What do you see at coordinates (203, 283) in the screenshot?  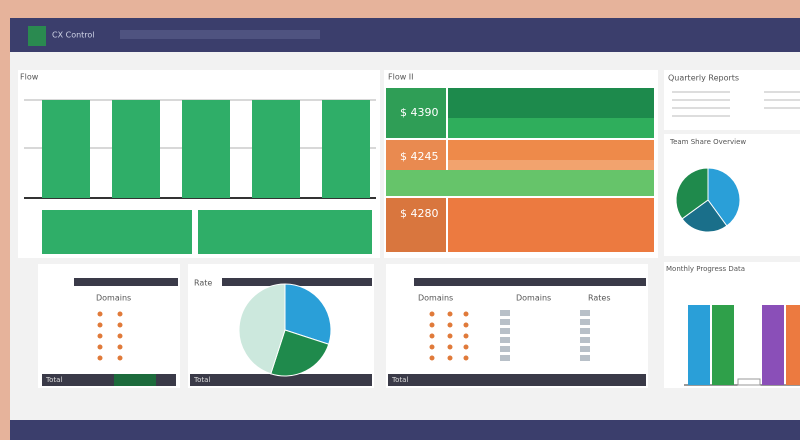 I see `column-header: Rate` at bounding box center [203, 283].